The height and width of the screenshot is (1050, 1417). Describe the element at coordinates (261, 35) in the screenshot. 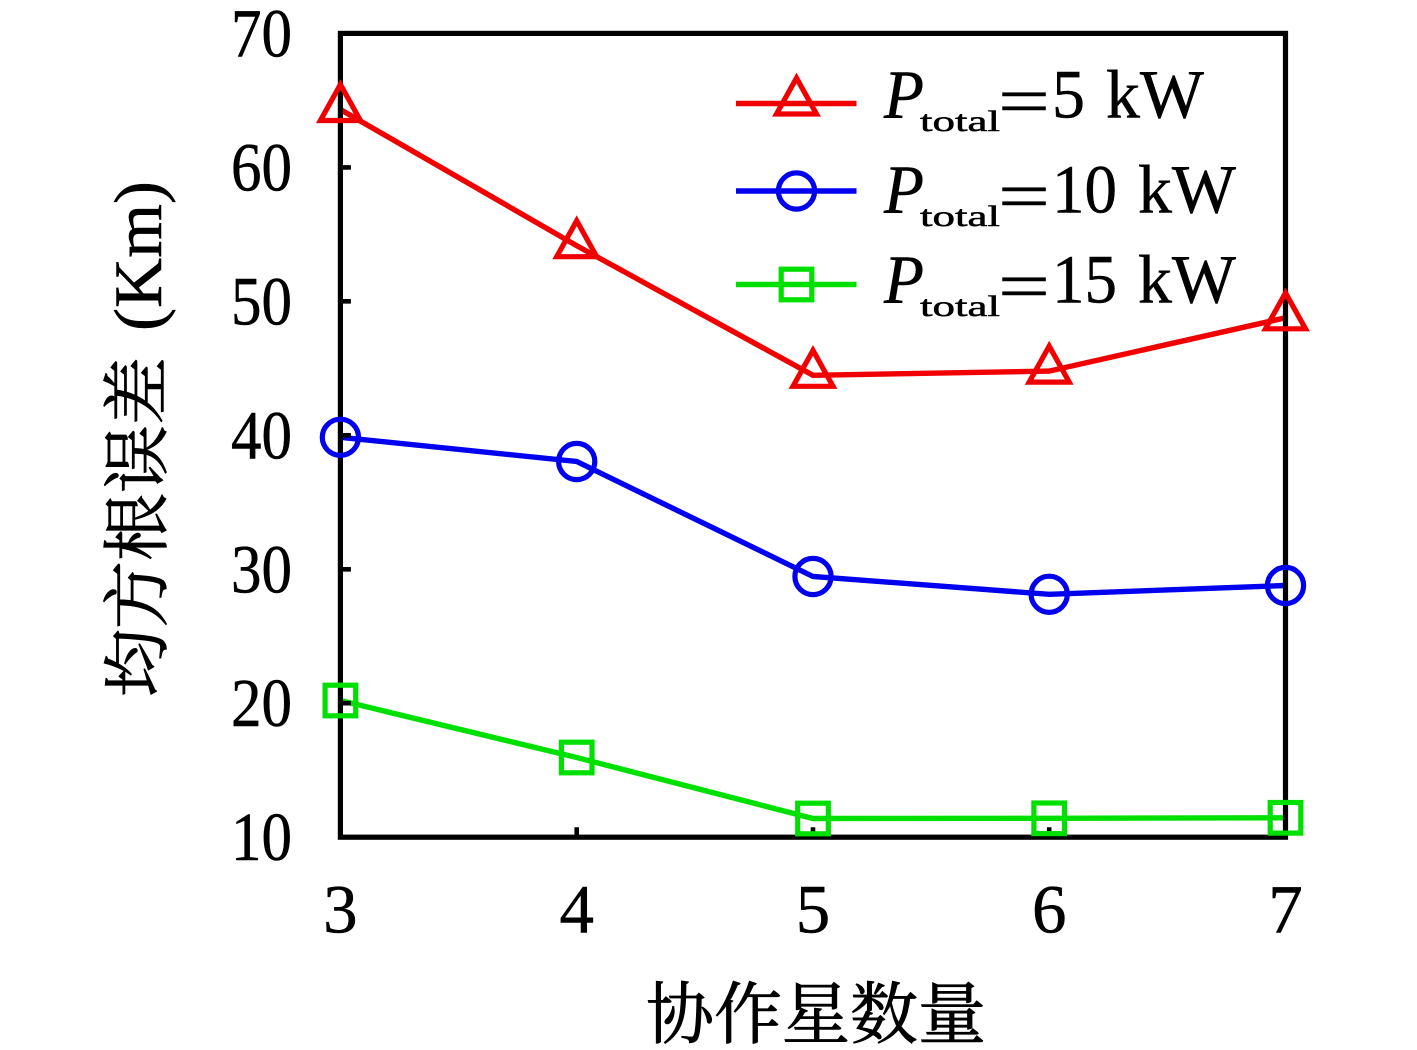

I see `svg-text: 70` at that location.